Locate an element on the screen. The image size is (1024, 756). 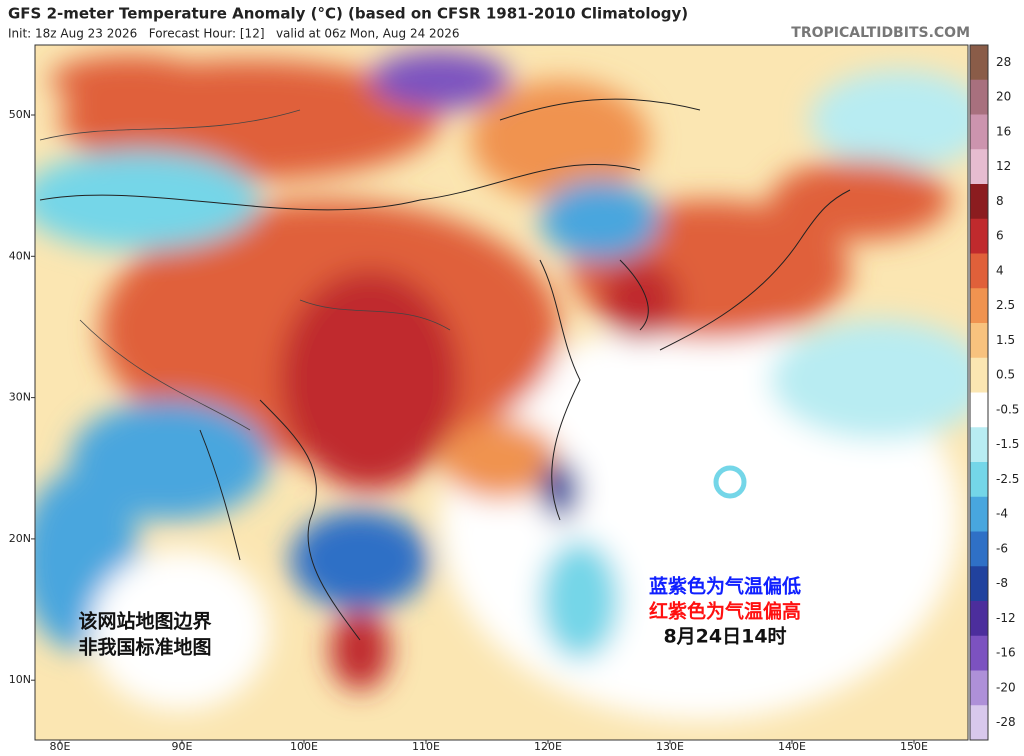
lat-label: 10N is located at coordinates (20, 679).